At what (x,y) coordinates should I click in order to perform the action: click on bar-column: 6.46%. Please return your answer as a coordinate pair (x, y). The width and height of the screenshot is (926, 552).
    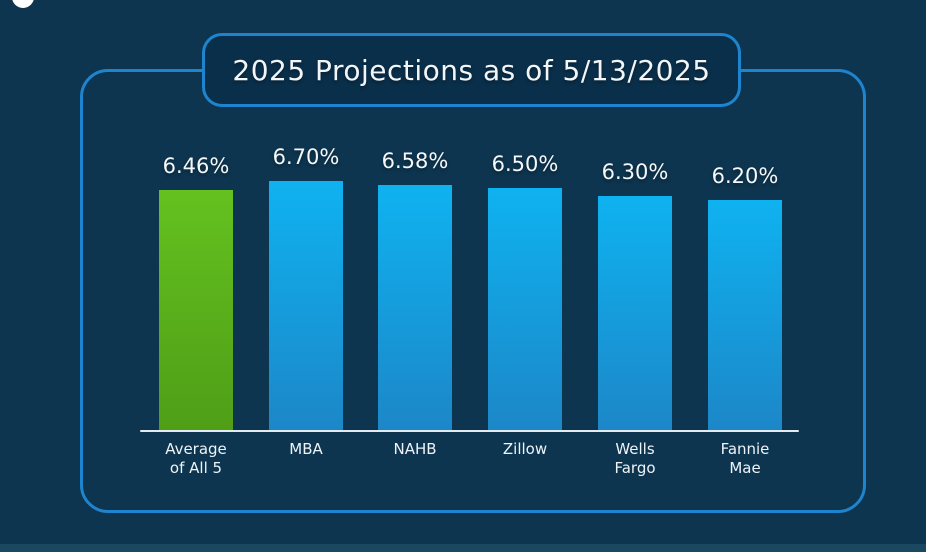
    Looking at the image, I should click on (196, 292).